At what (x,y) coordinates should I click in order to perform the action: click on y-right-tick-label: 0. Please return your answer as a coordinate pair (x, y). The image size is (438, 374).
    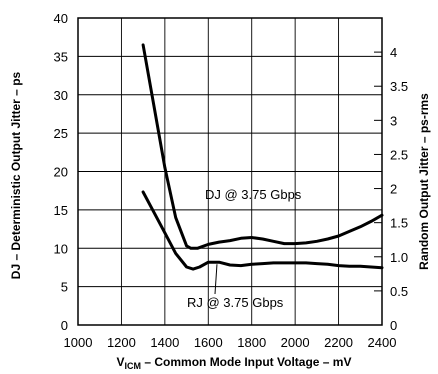
    Looking at the image, I should click on (393, 325).